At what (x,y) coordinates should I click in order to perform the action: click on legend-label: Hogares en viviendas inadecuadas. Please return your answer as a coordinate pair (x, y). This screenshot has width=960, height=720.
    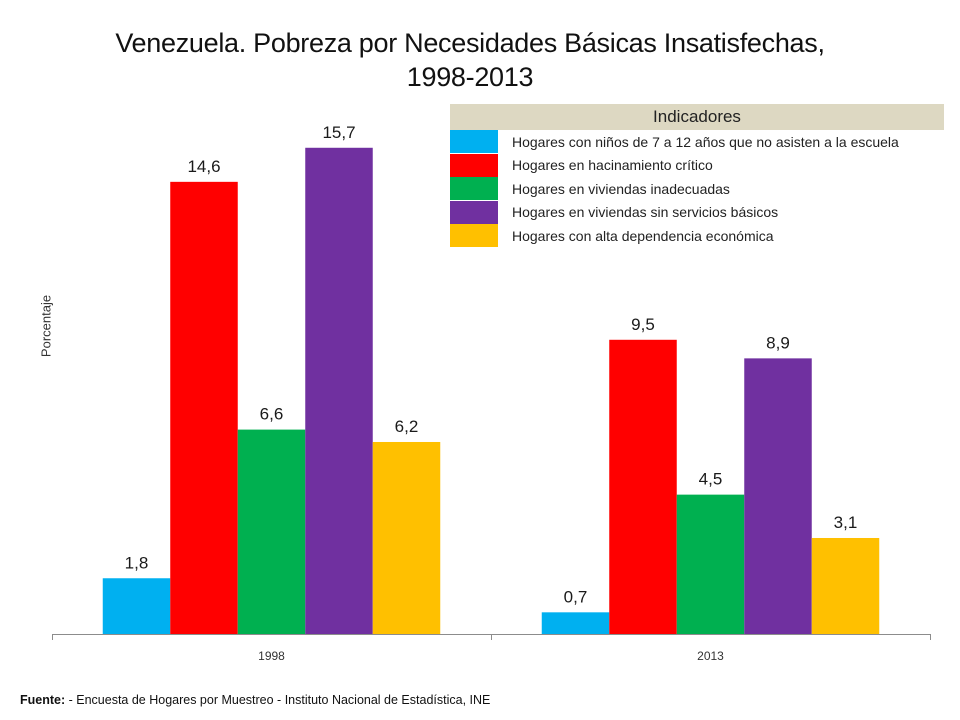
    Looking at the image, I should click on (621, 188).